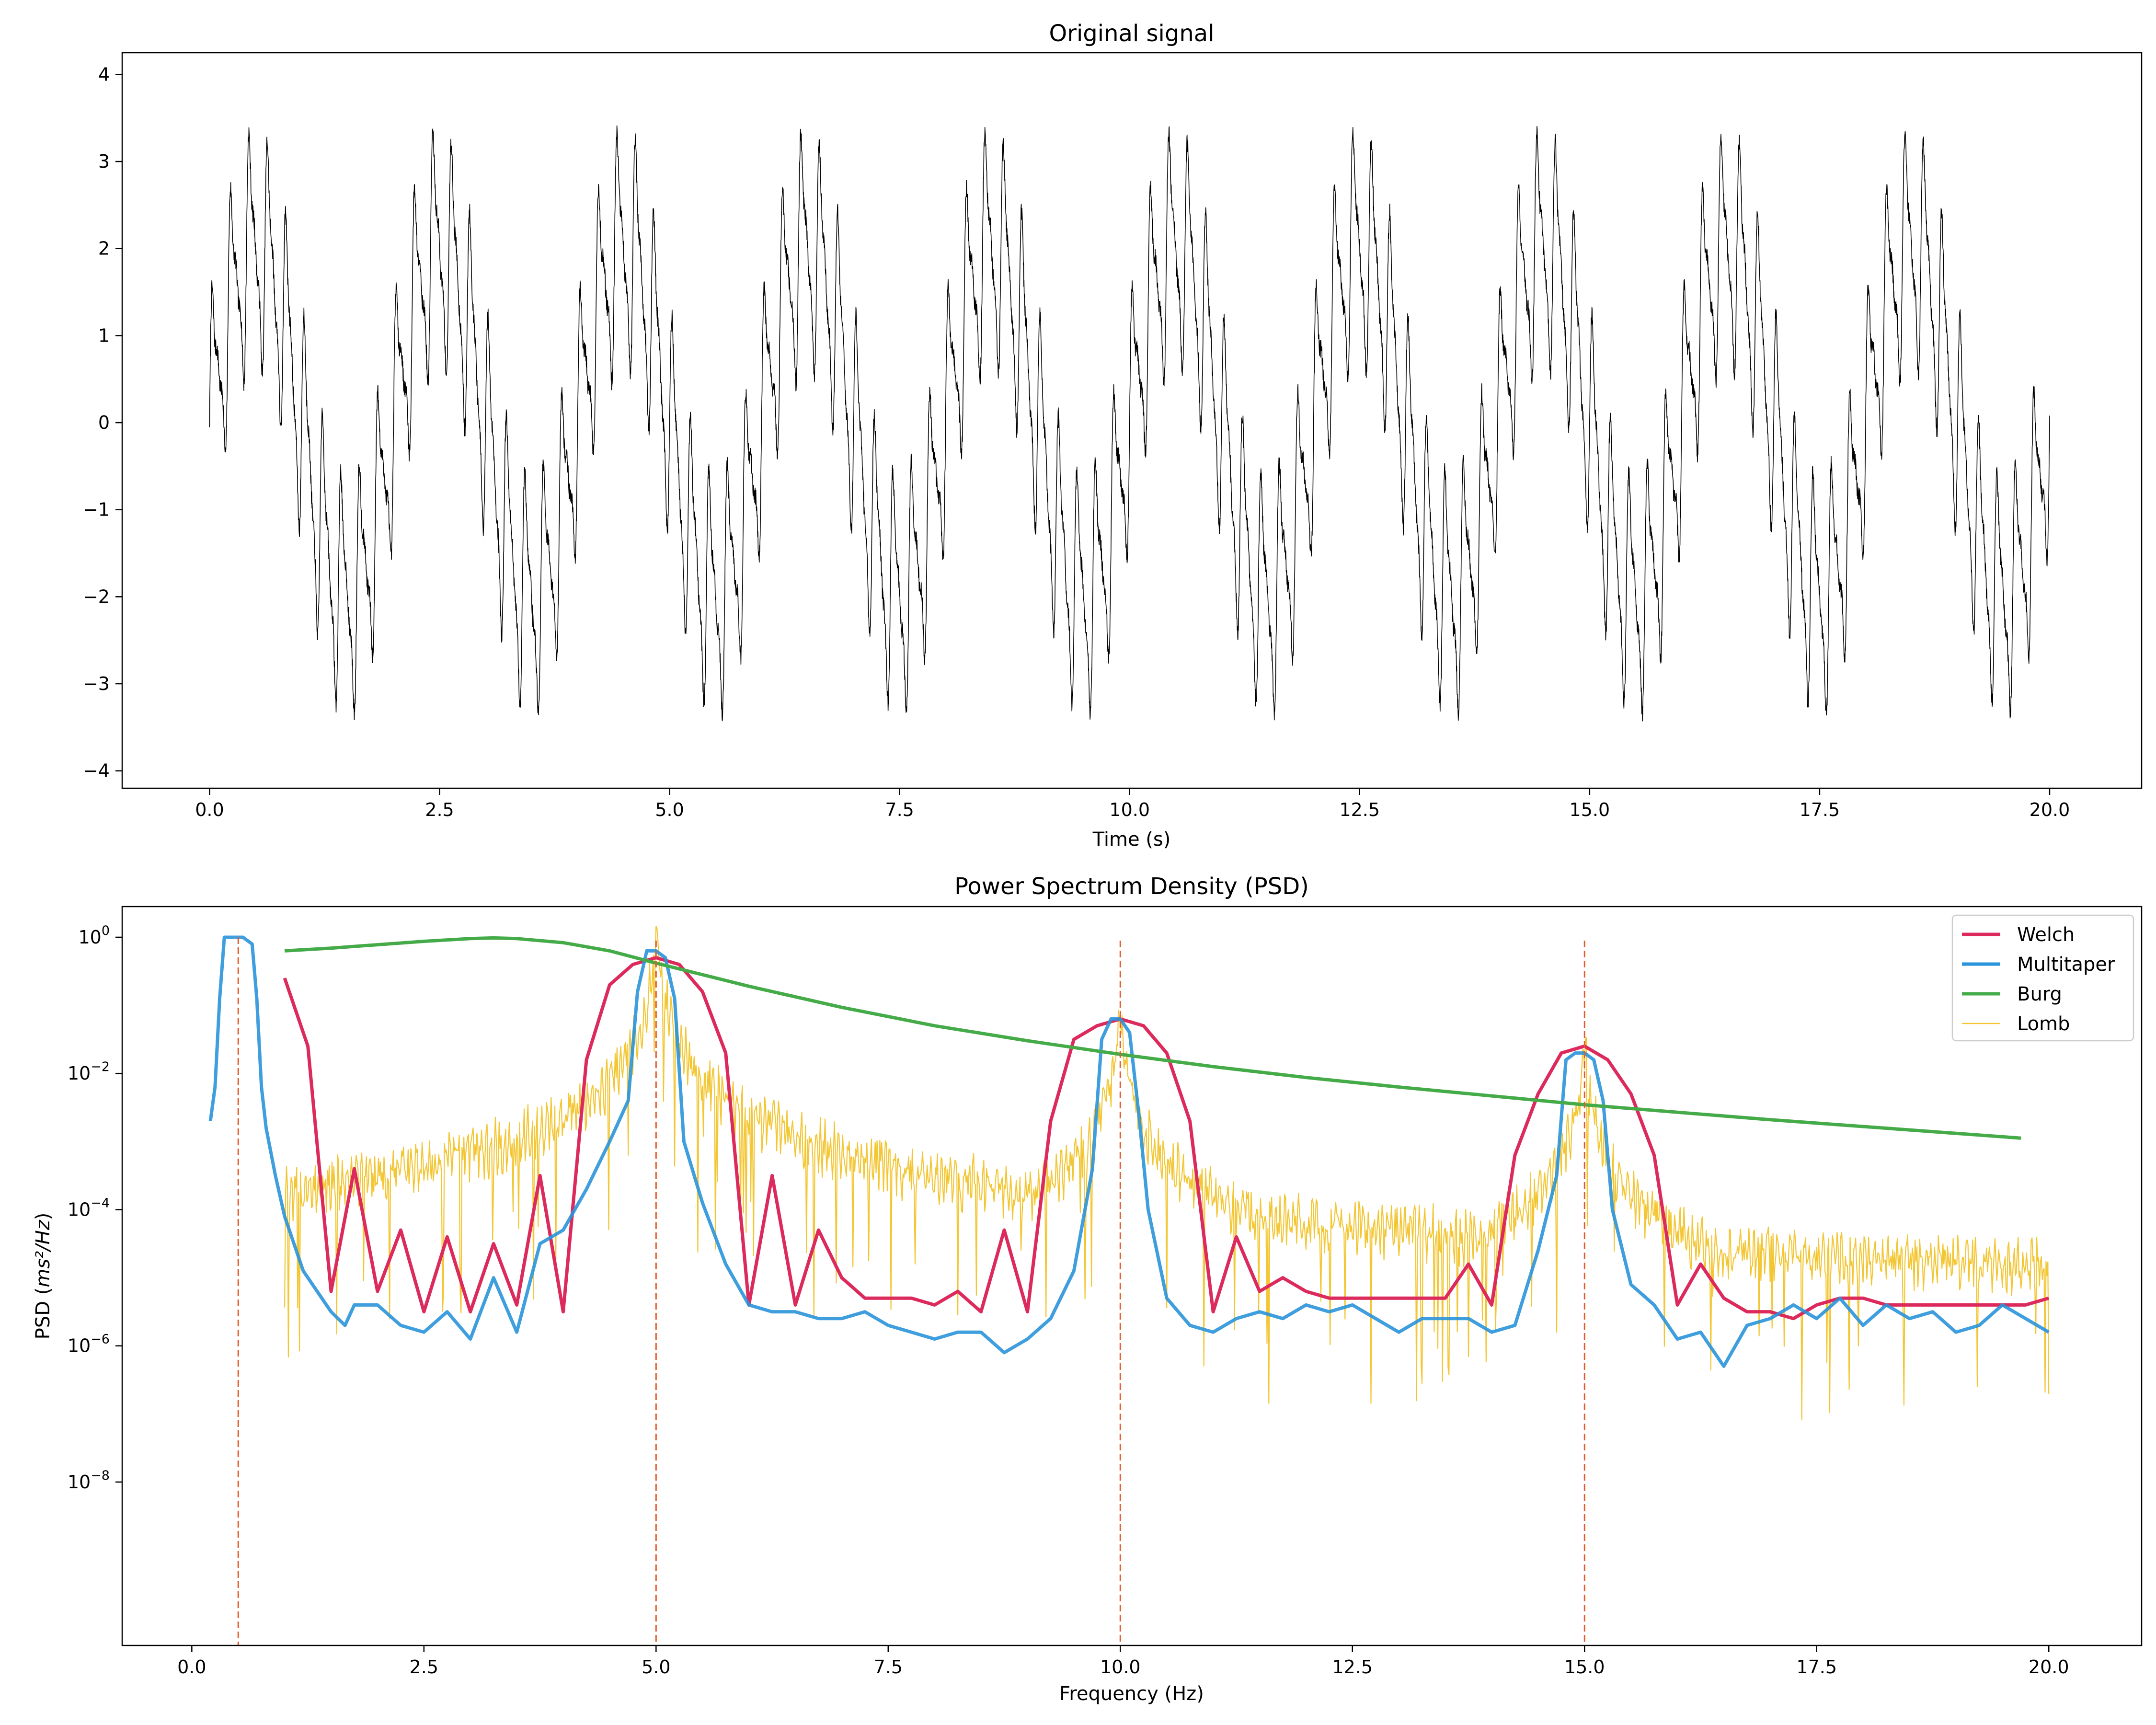  I want to click on psd-x-tick-label: 20.0, so click(2049, 1667).